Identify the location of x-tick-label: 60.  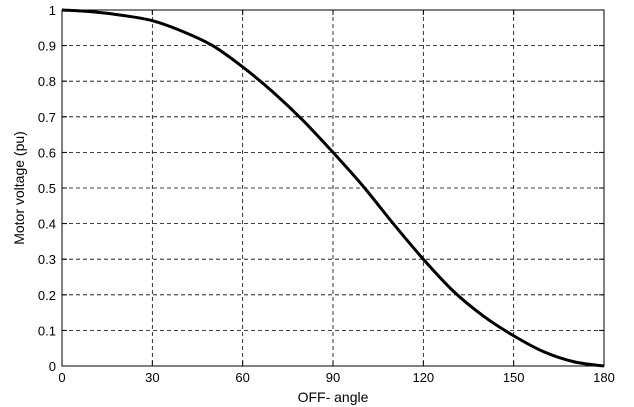
(242, 377).